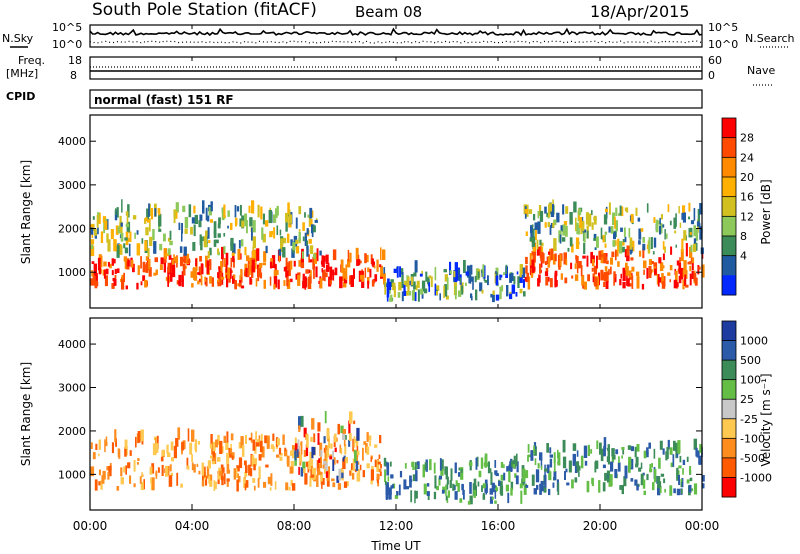 The height and width of the screenshot is (554, 800). I want to click on freq-tick-top: 18, so click(75, 60).